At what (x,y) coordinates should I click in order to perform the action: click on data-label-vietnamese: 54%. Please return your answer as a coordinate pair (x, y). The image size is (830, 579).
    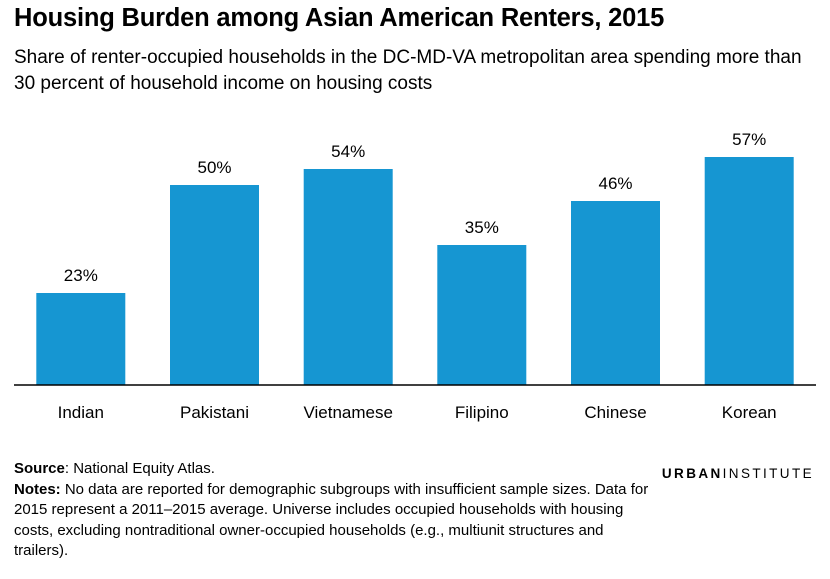
    Looking at the image, I should click on (348, 151).